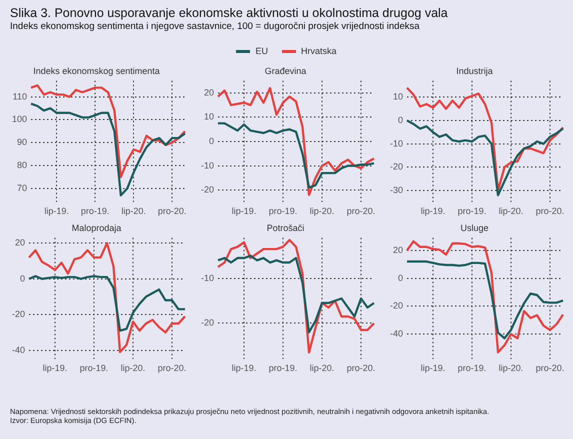  Describe the element at coordinates (20, 119) in the screenshot. I see `y-tick-label: 100` at that location.